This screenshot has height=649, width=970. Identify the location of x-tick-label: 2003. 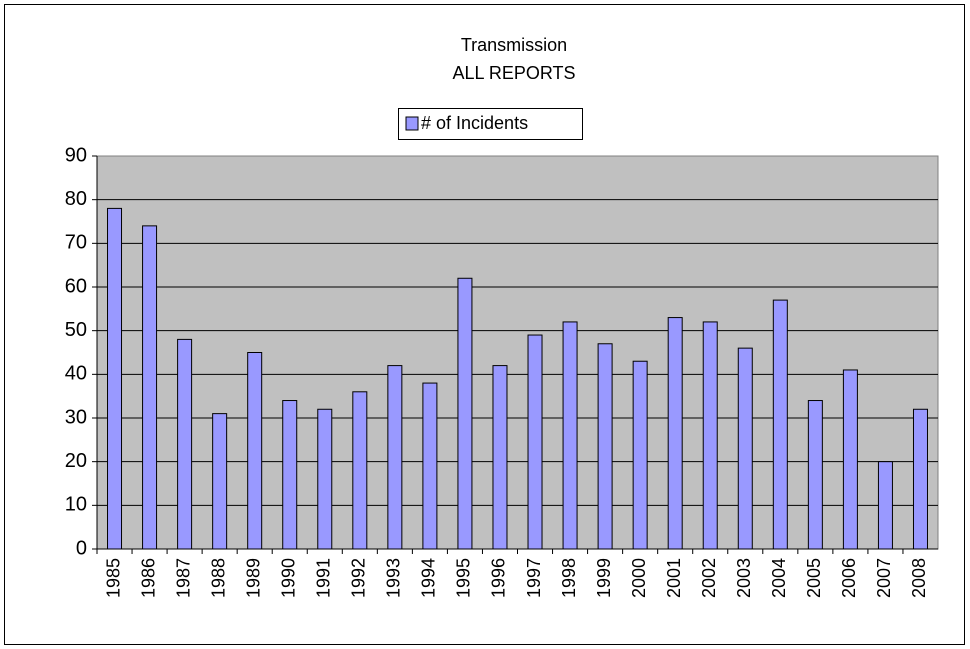
(744, 578).